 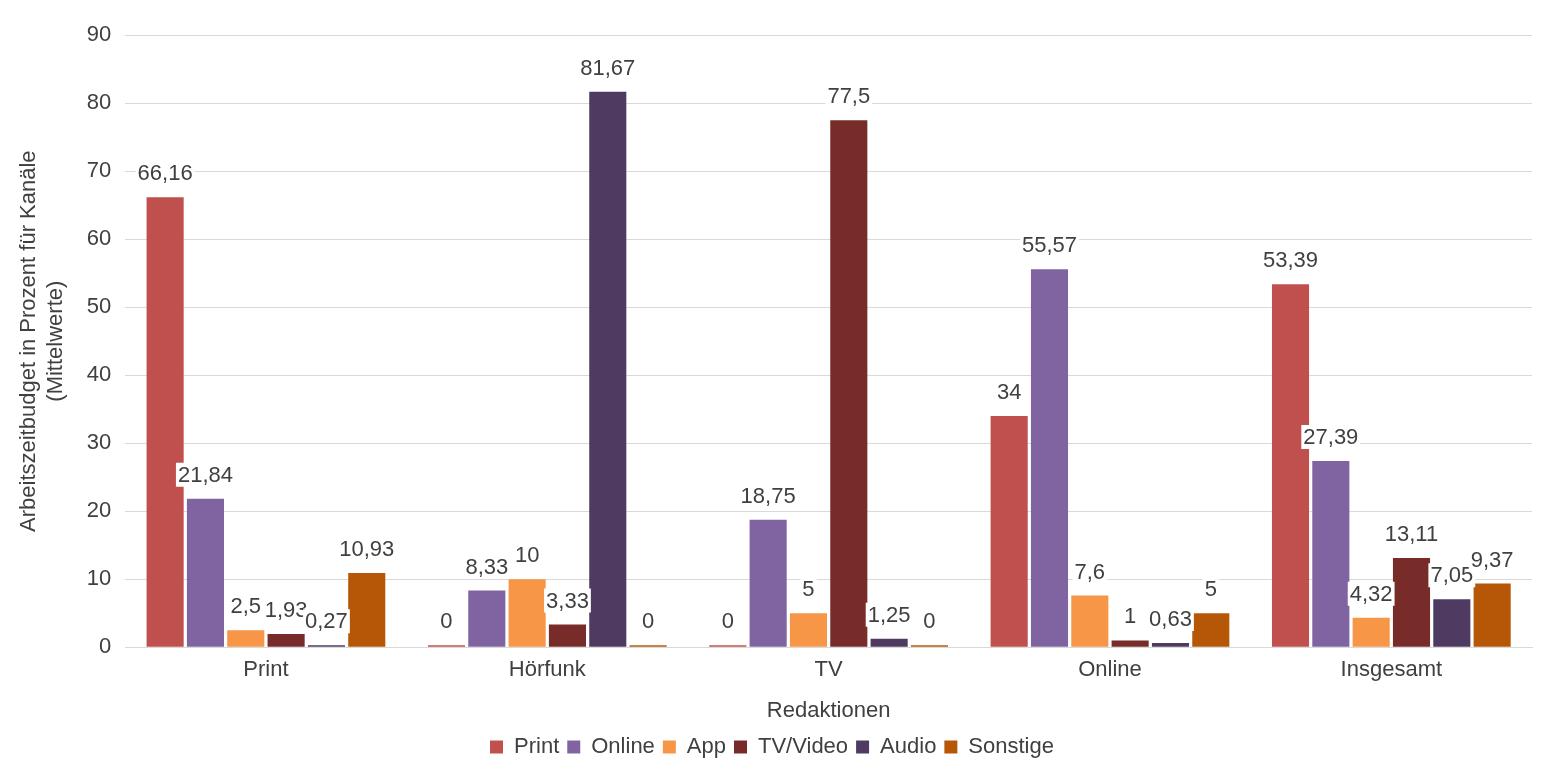 I want to click on y-tick-label: 80, so click(x=99, y=102).